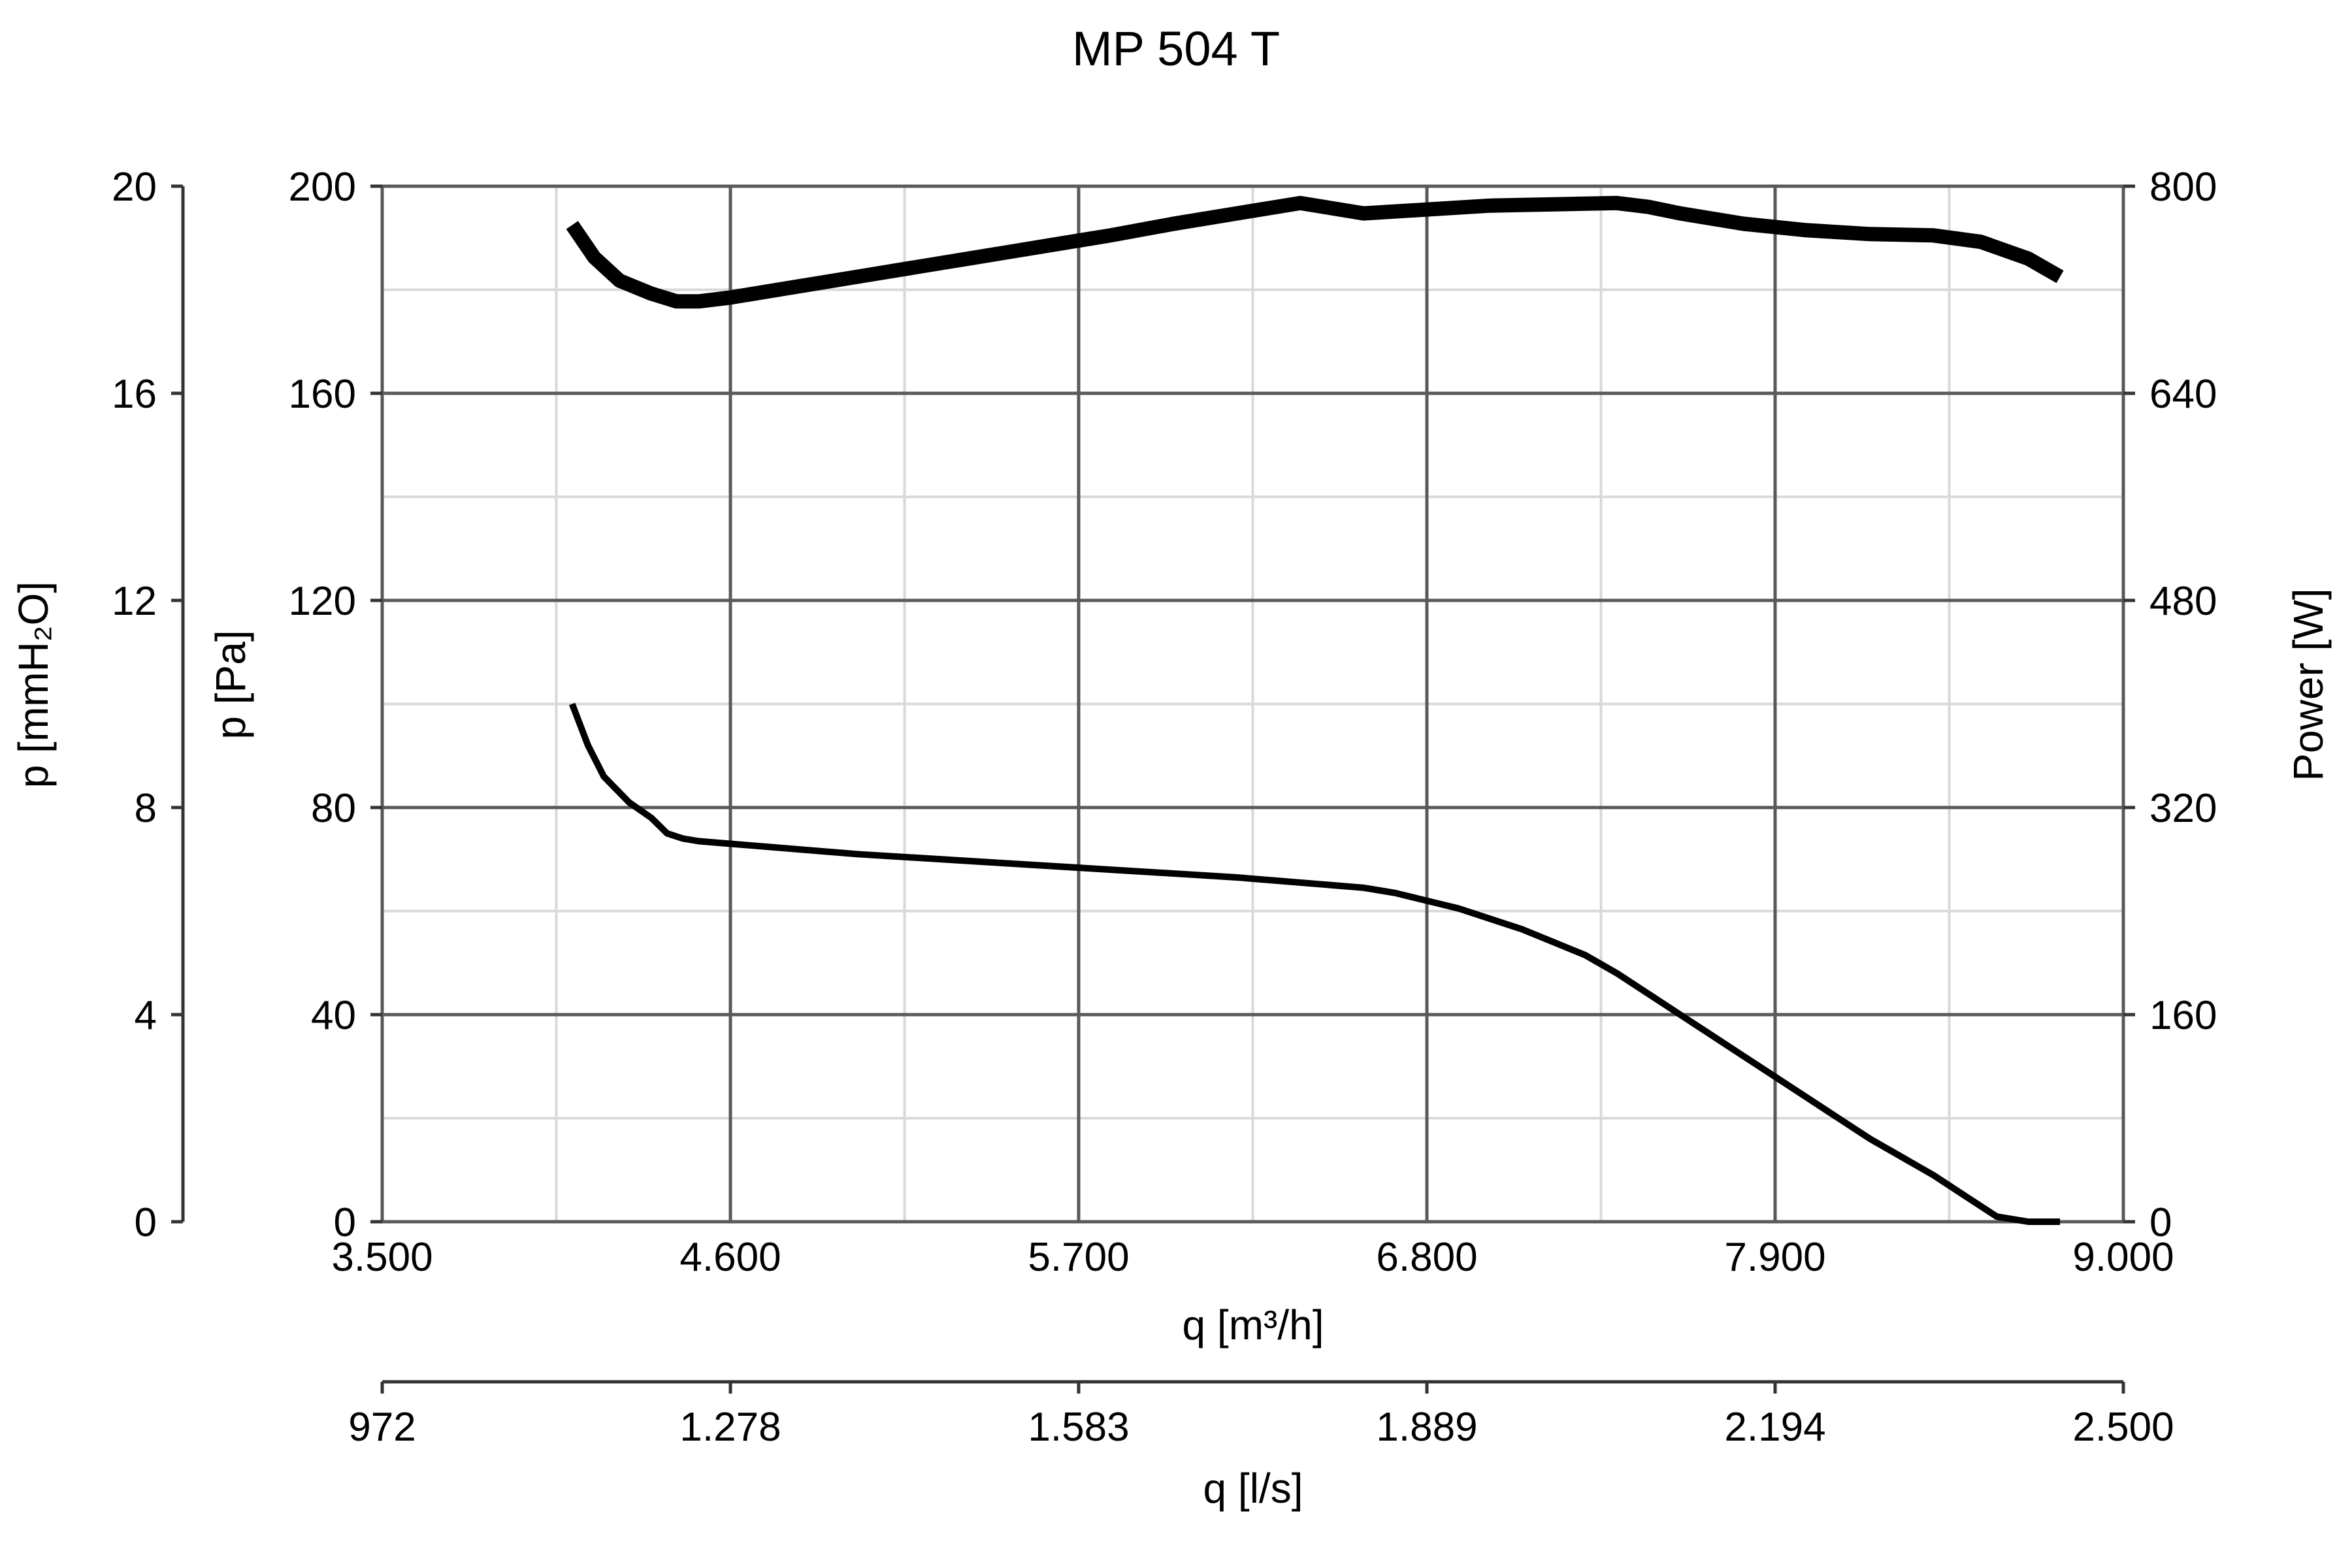 This screenshot has height=1568, width=2352. What do you see at coordinates (1078, 1257) in the screenshot?
I see `x-tick-label: 5.700` at bounding box center [1078, 1257].